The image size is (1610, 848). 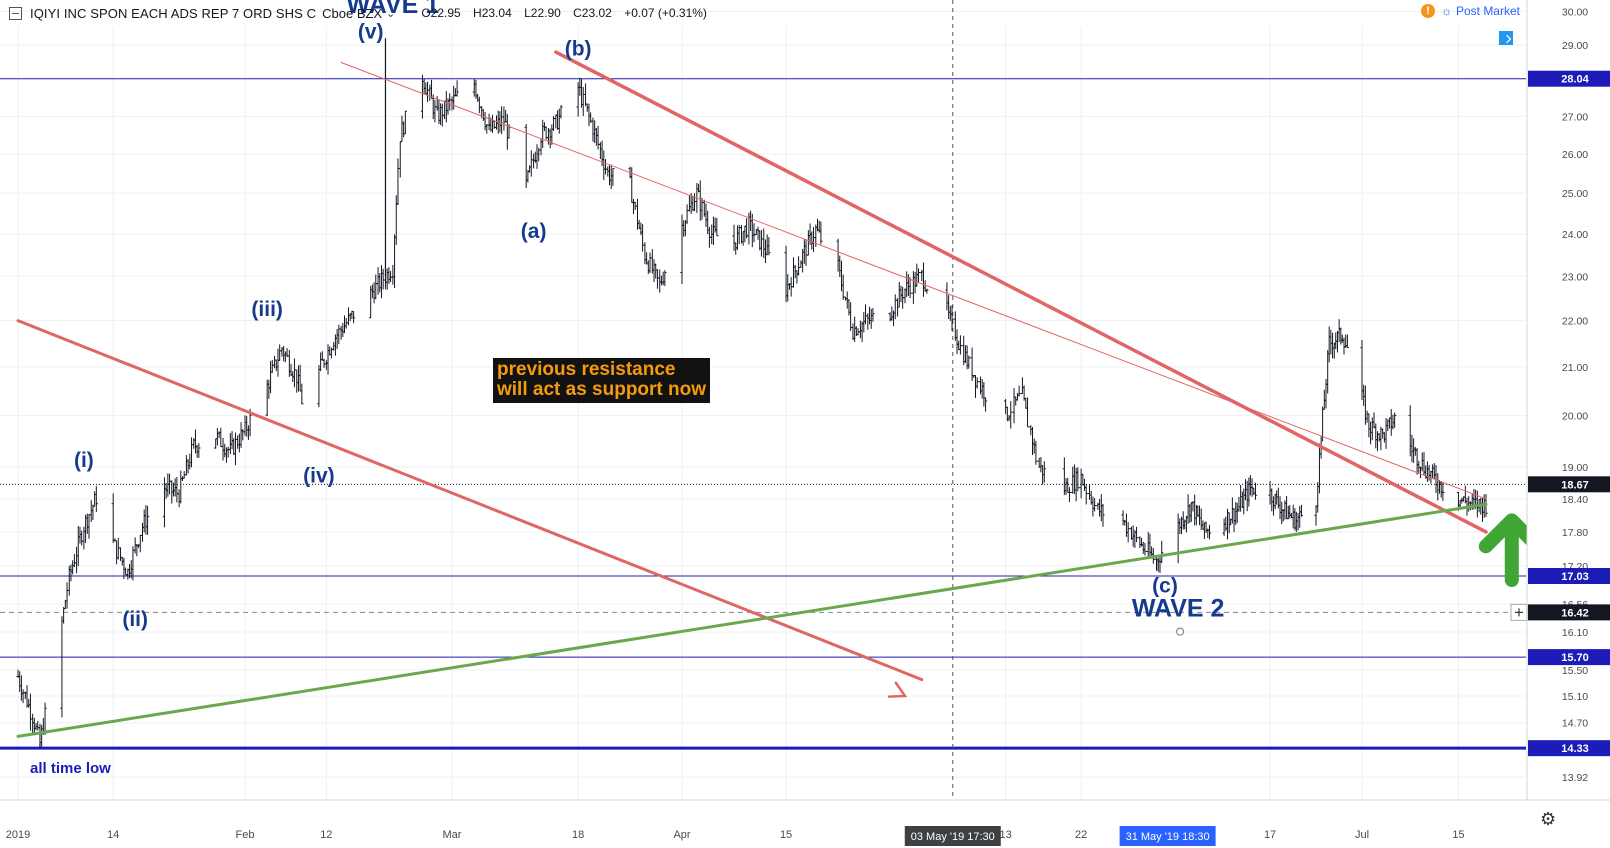 What do you see at coordinates (1180, 631) in the screenshot?
I see `marker-dot` at bounding box center [1180, 631].